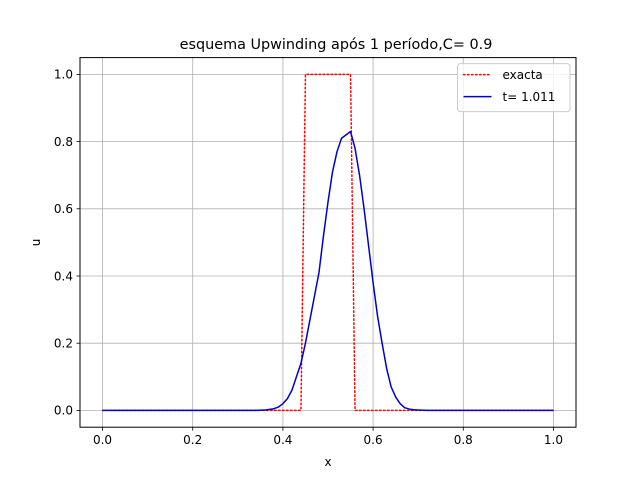 This screenshot has height=480, width=640. What do you see at coordinates (192, 440) in the screenshot?
I see `x-tick-label: 0.2` at bounding box center [192, 440].